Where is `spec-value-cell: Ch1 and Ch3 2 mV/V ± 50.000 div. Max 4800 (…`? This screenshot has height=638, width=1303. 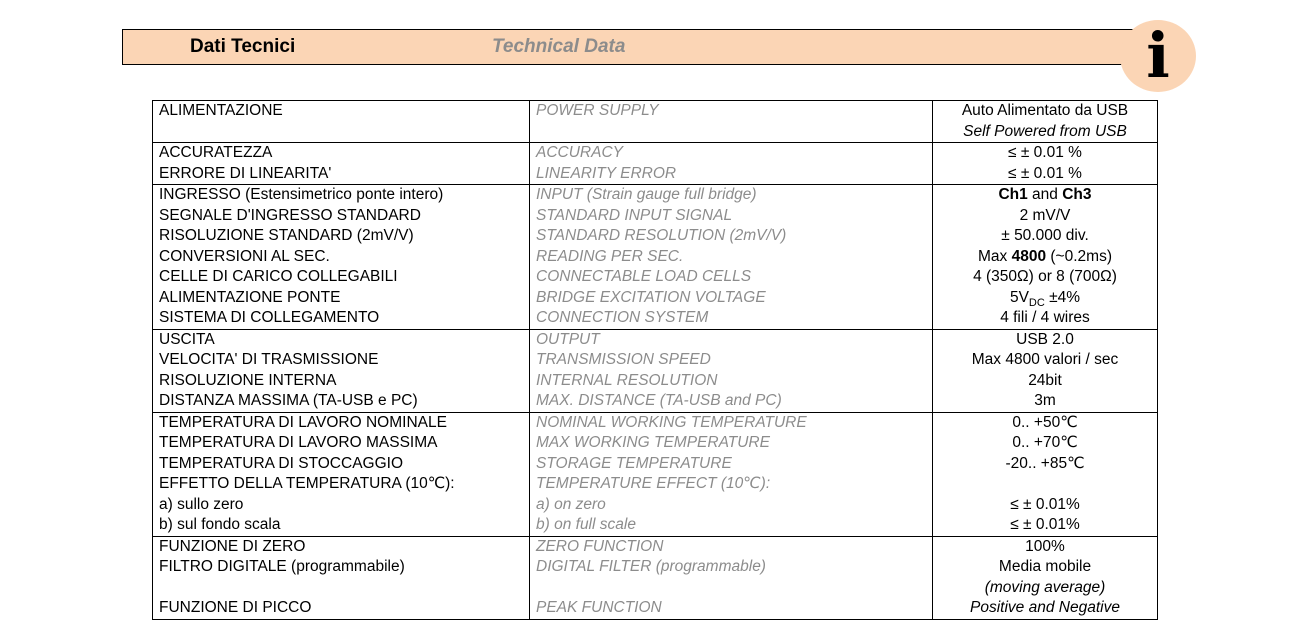 spec-value-cell: Ch1 and Ch3 2 mV/V ± 50.000 div. Max 4800 (… is located at coordinates (1045, 257).